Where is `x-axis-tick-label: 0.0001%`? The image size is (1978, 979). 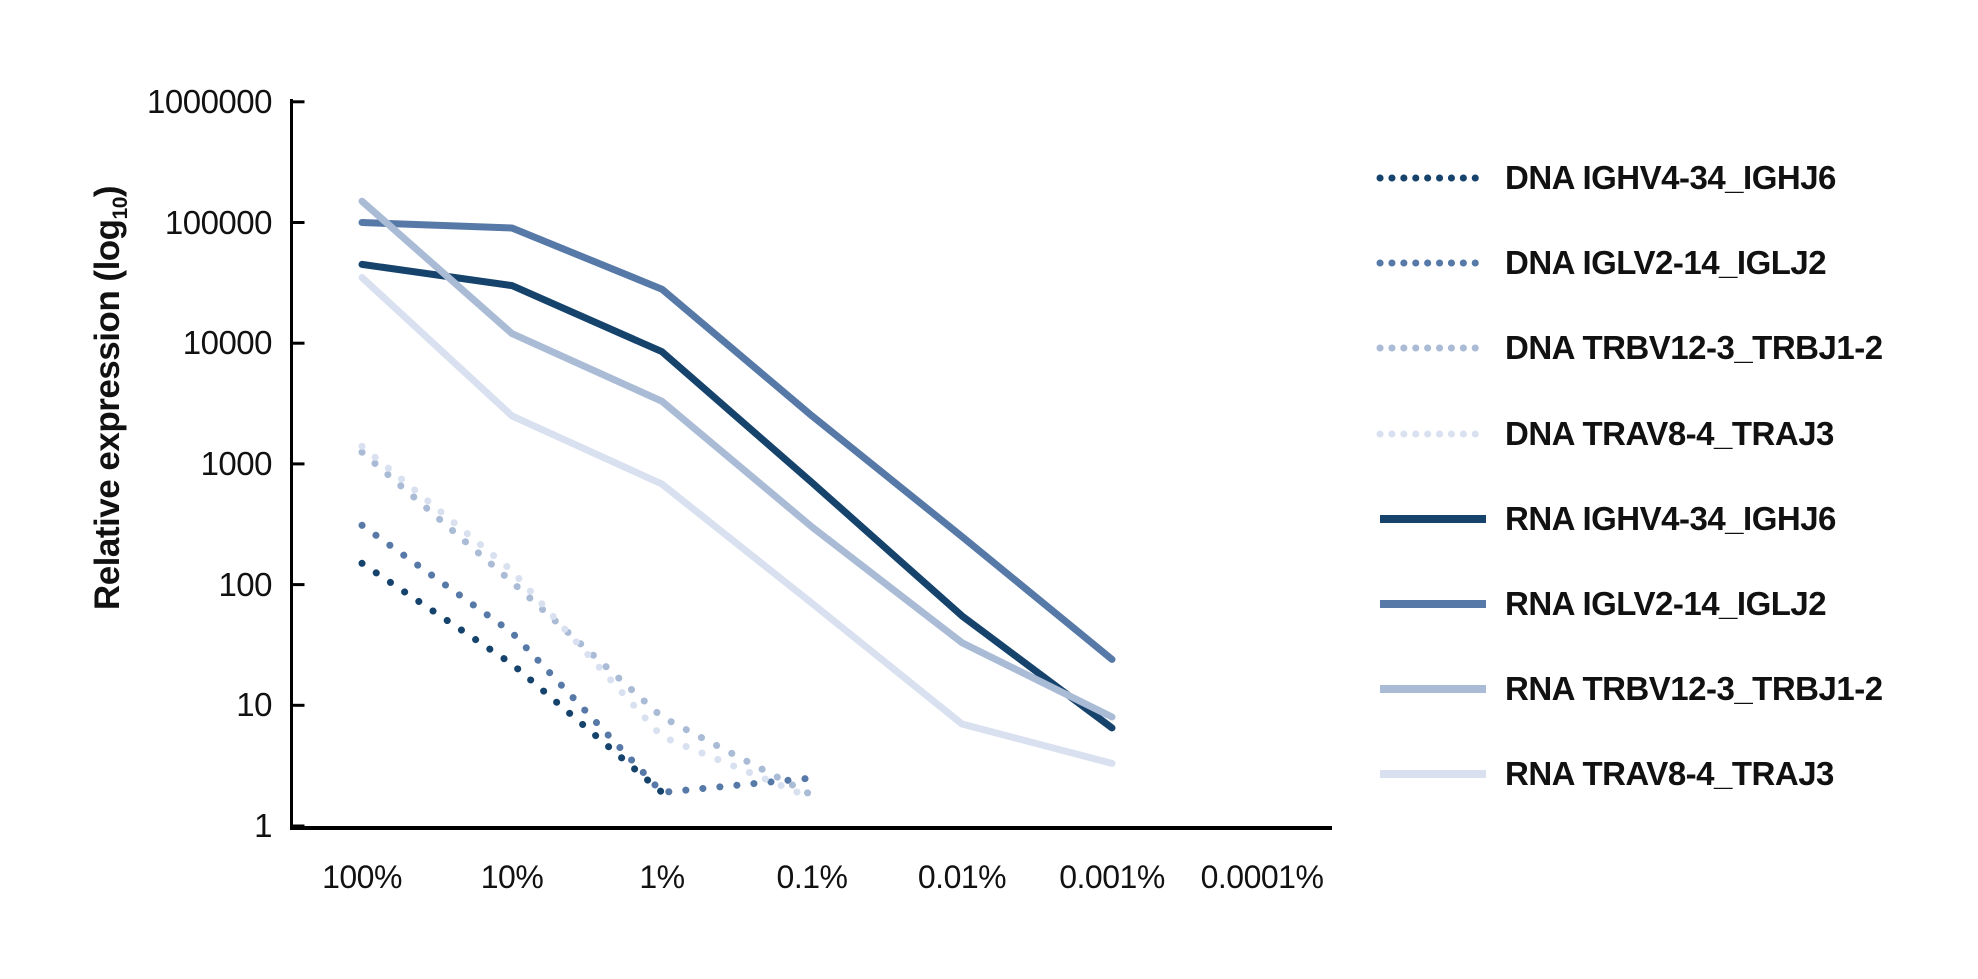 x-axis-tick-label: 0.0001% is located at coordinates (1262, 877).